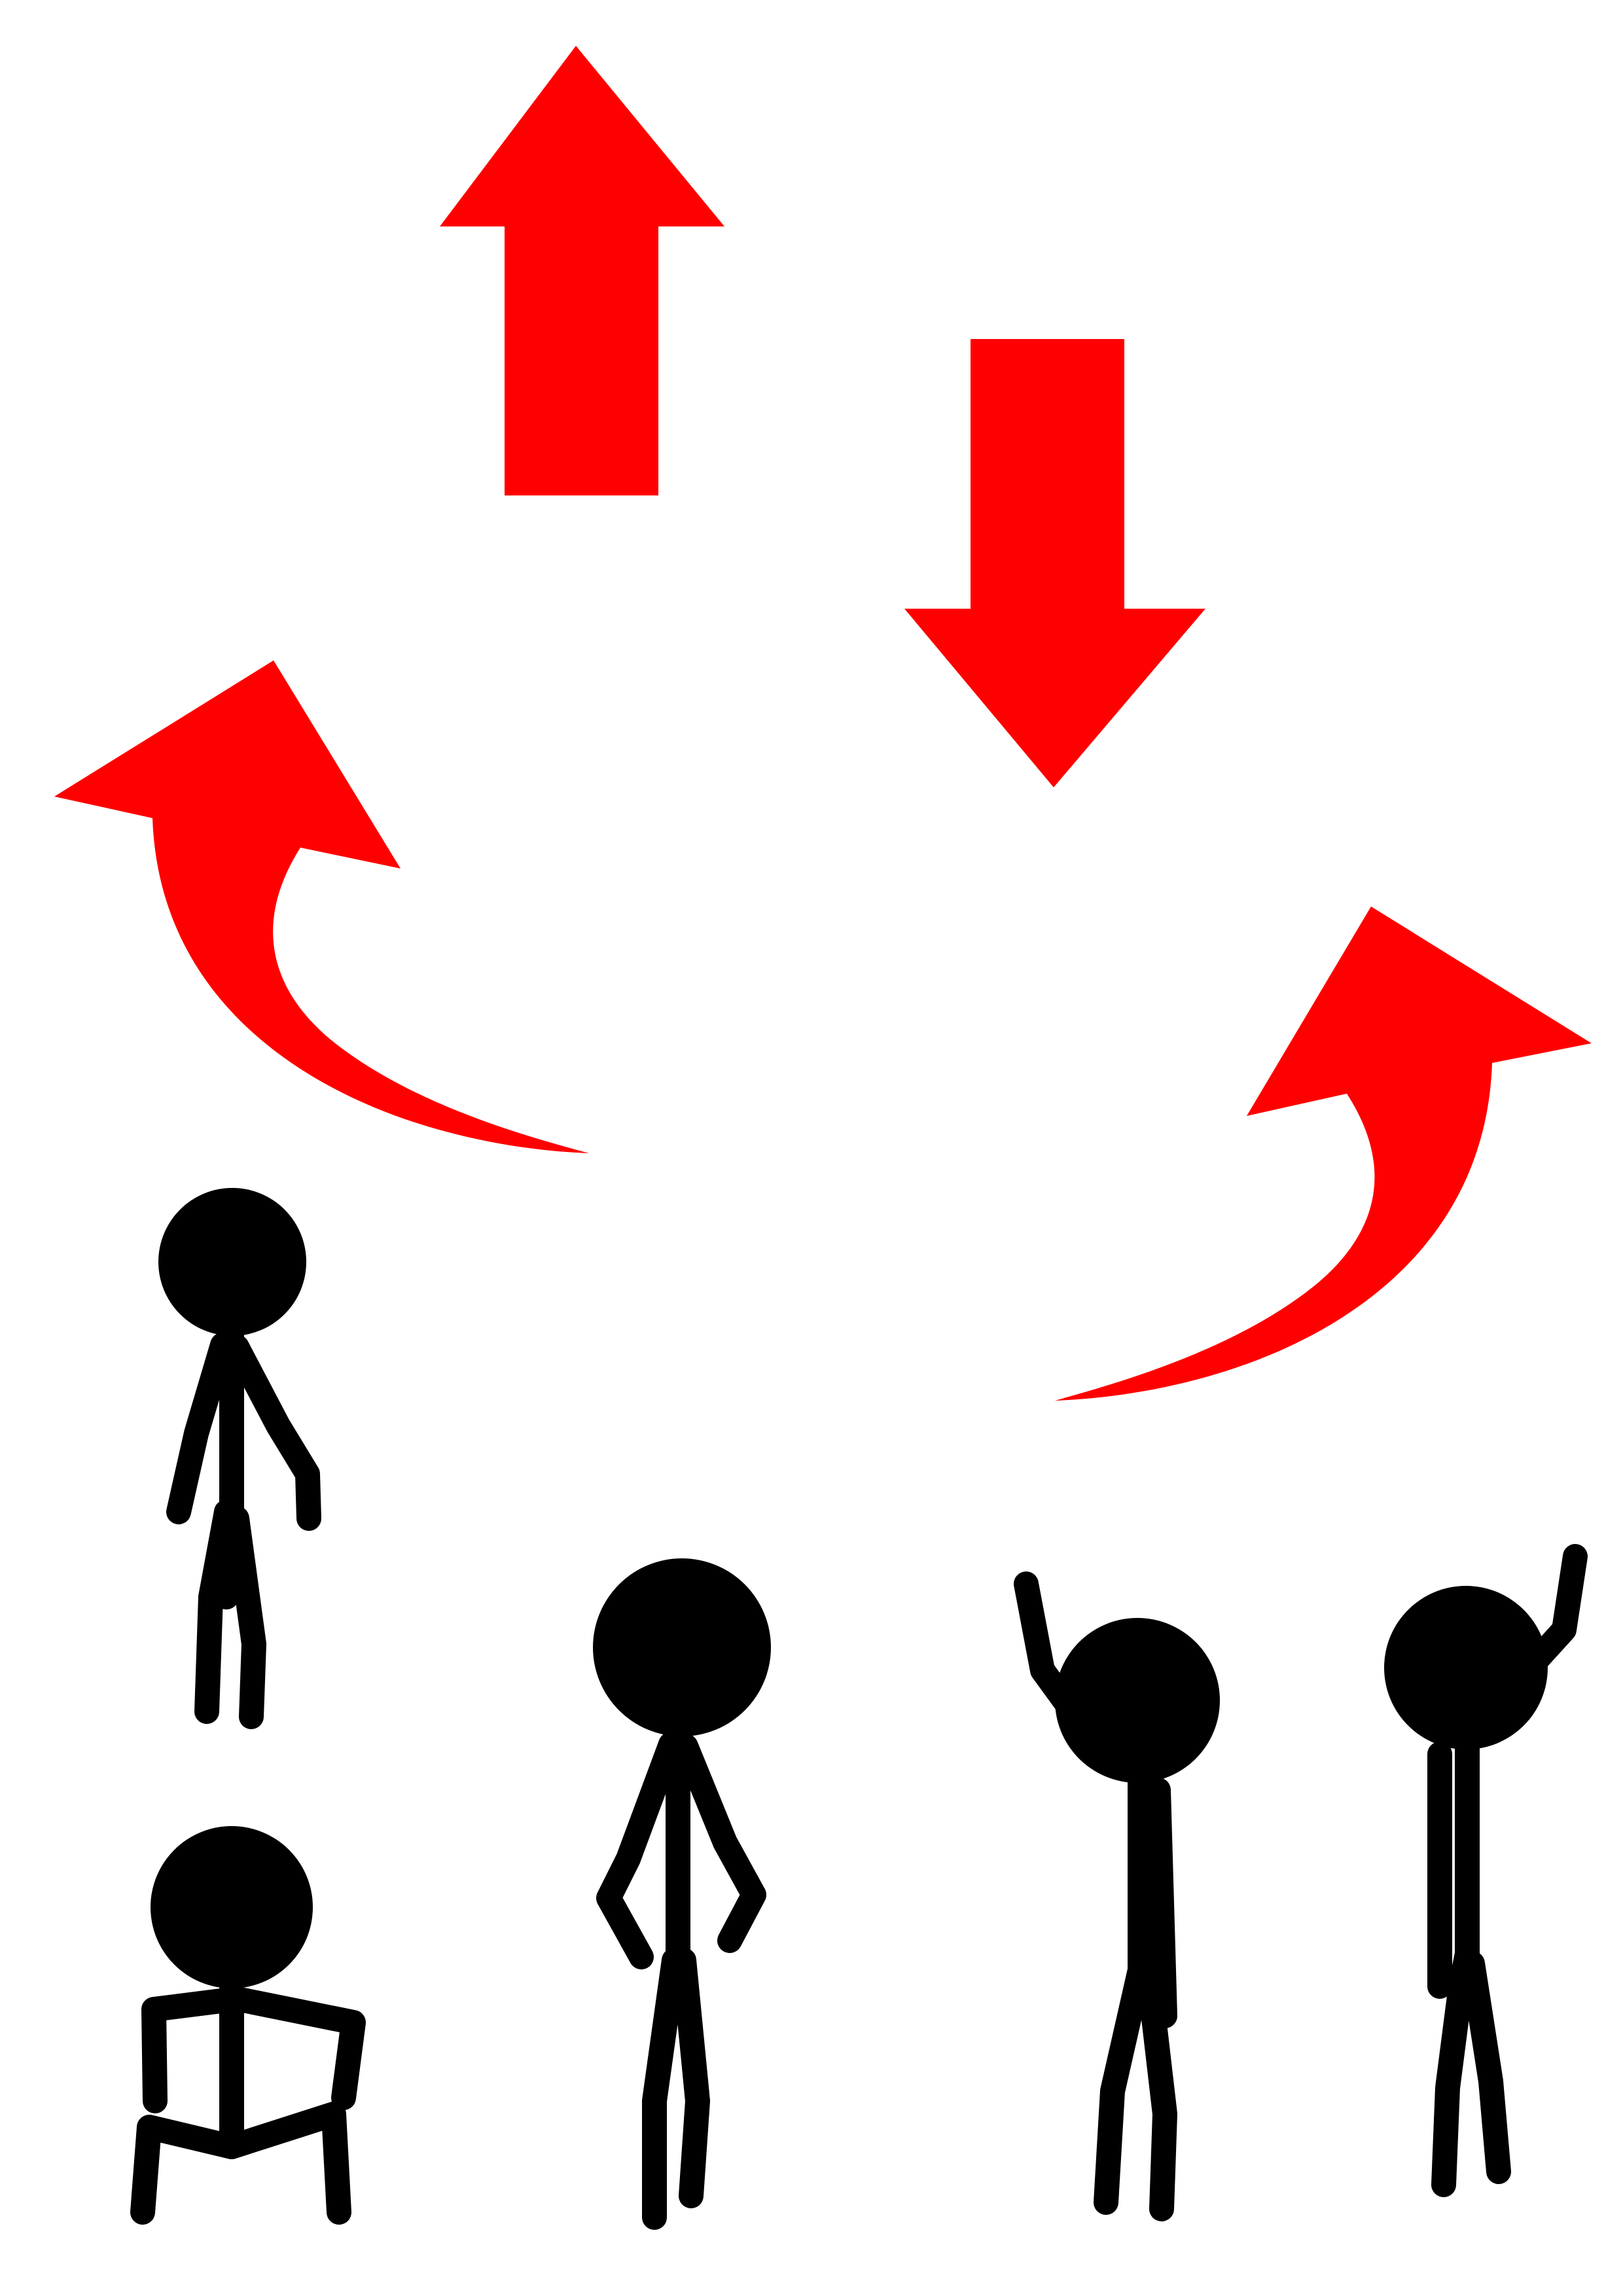 The height and width of the screenshot is (2296, 1623). I want to click on down-arrow, so click(1054, 563).